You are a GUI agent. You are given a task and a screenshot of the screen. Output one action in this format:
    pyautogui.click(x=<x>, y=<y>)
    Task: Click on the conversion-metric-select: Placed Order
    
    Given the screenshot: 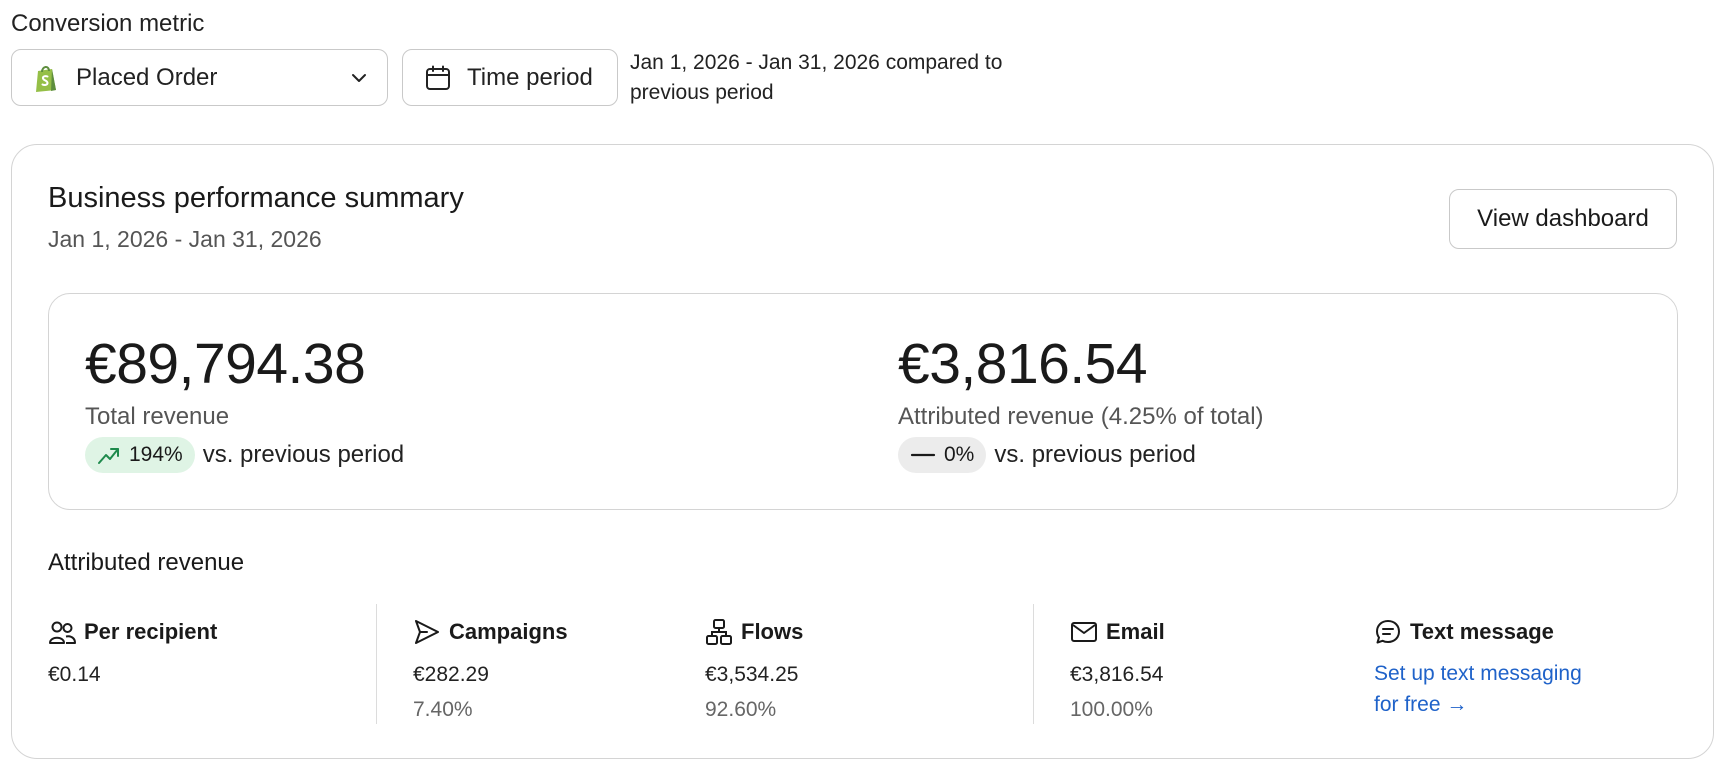 What is the action you would take?
    pyautogui.click(x=199, y=77)
    